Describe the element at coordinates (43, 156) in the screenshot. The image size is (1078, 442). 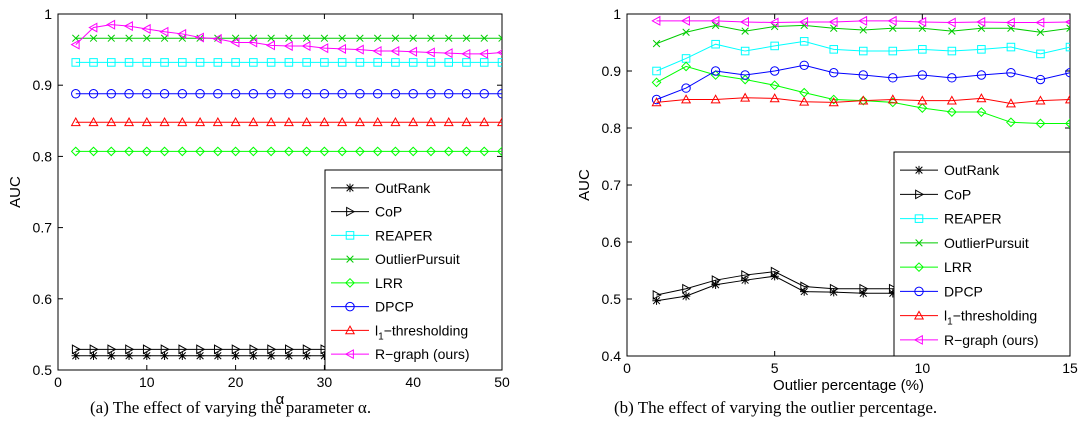
I see `y-tick-label: 0.8` at that location.